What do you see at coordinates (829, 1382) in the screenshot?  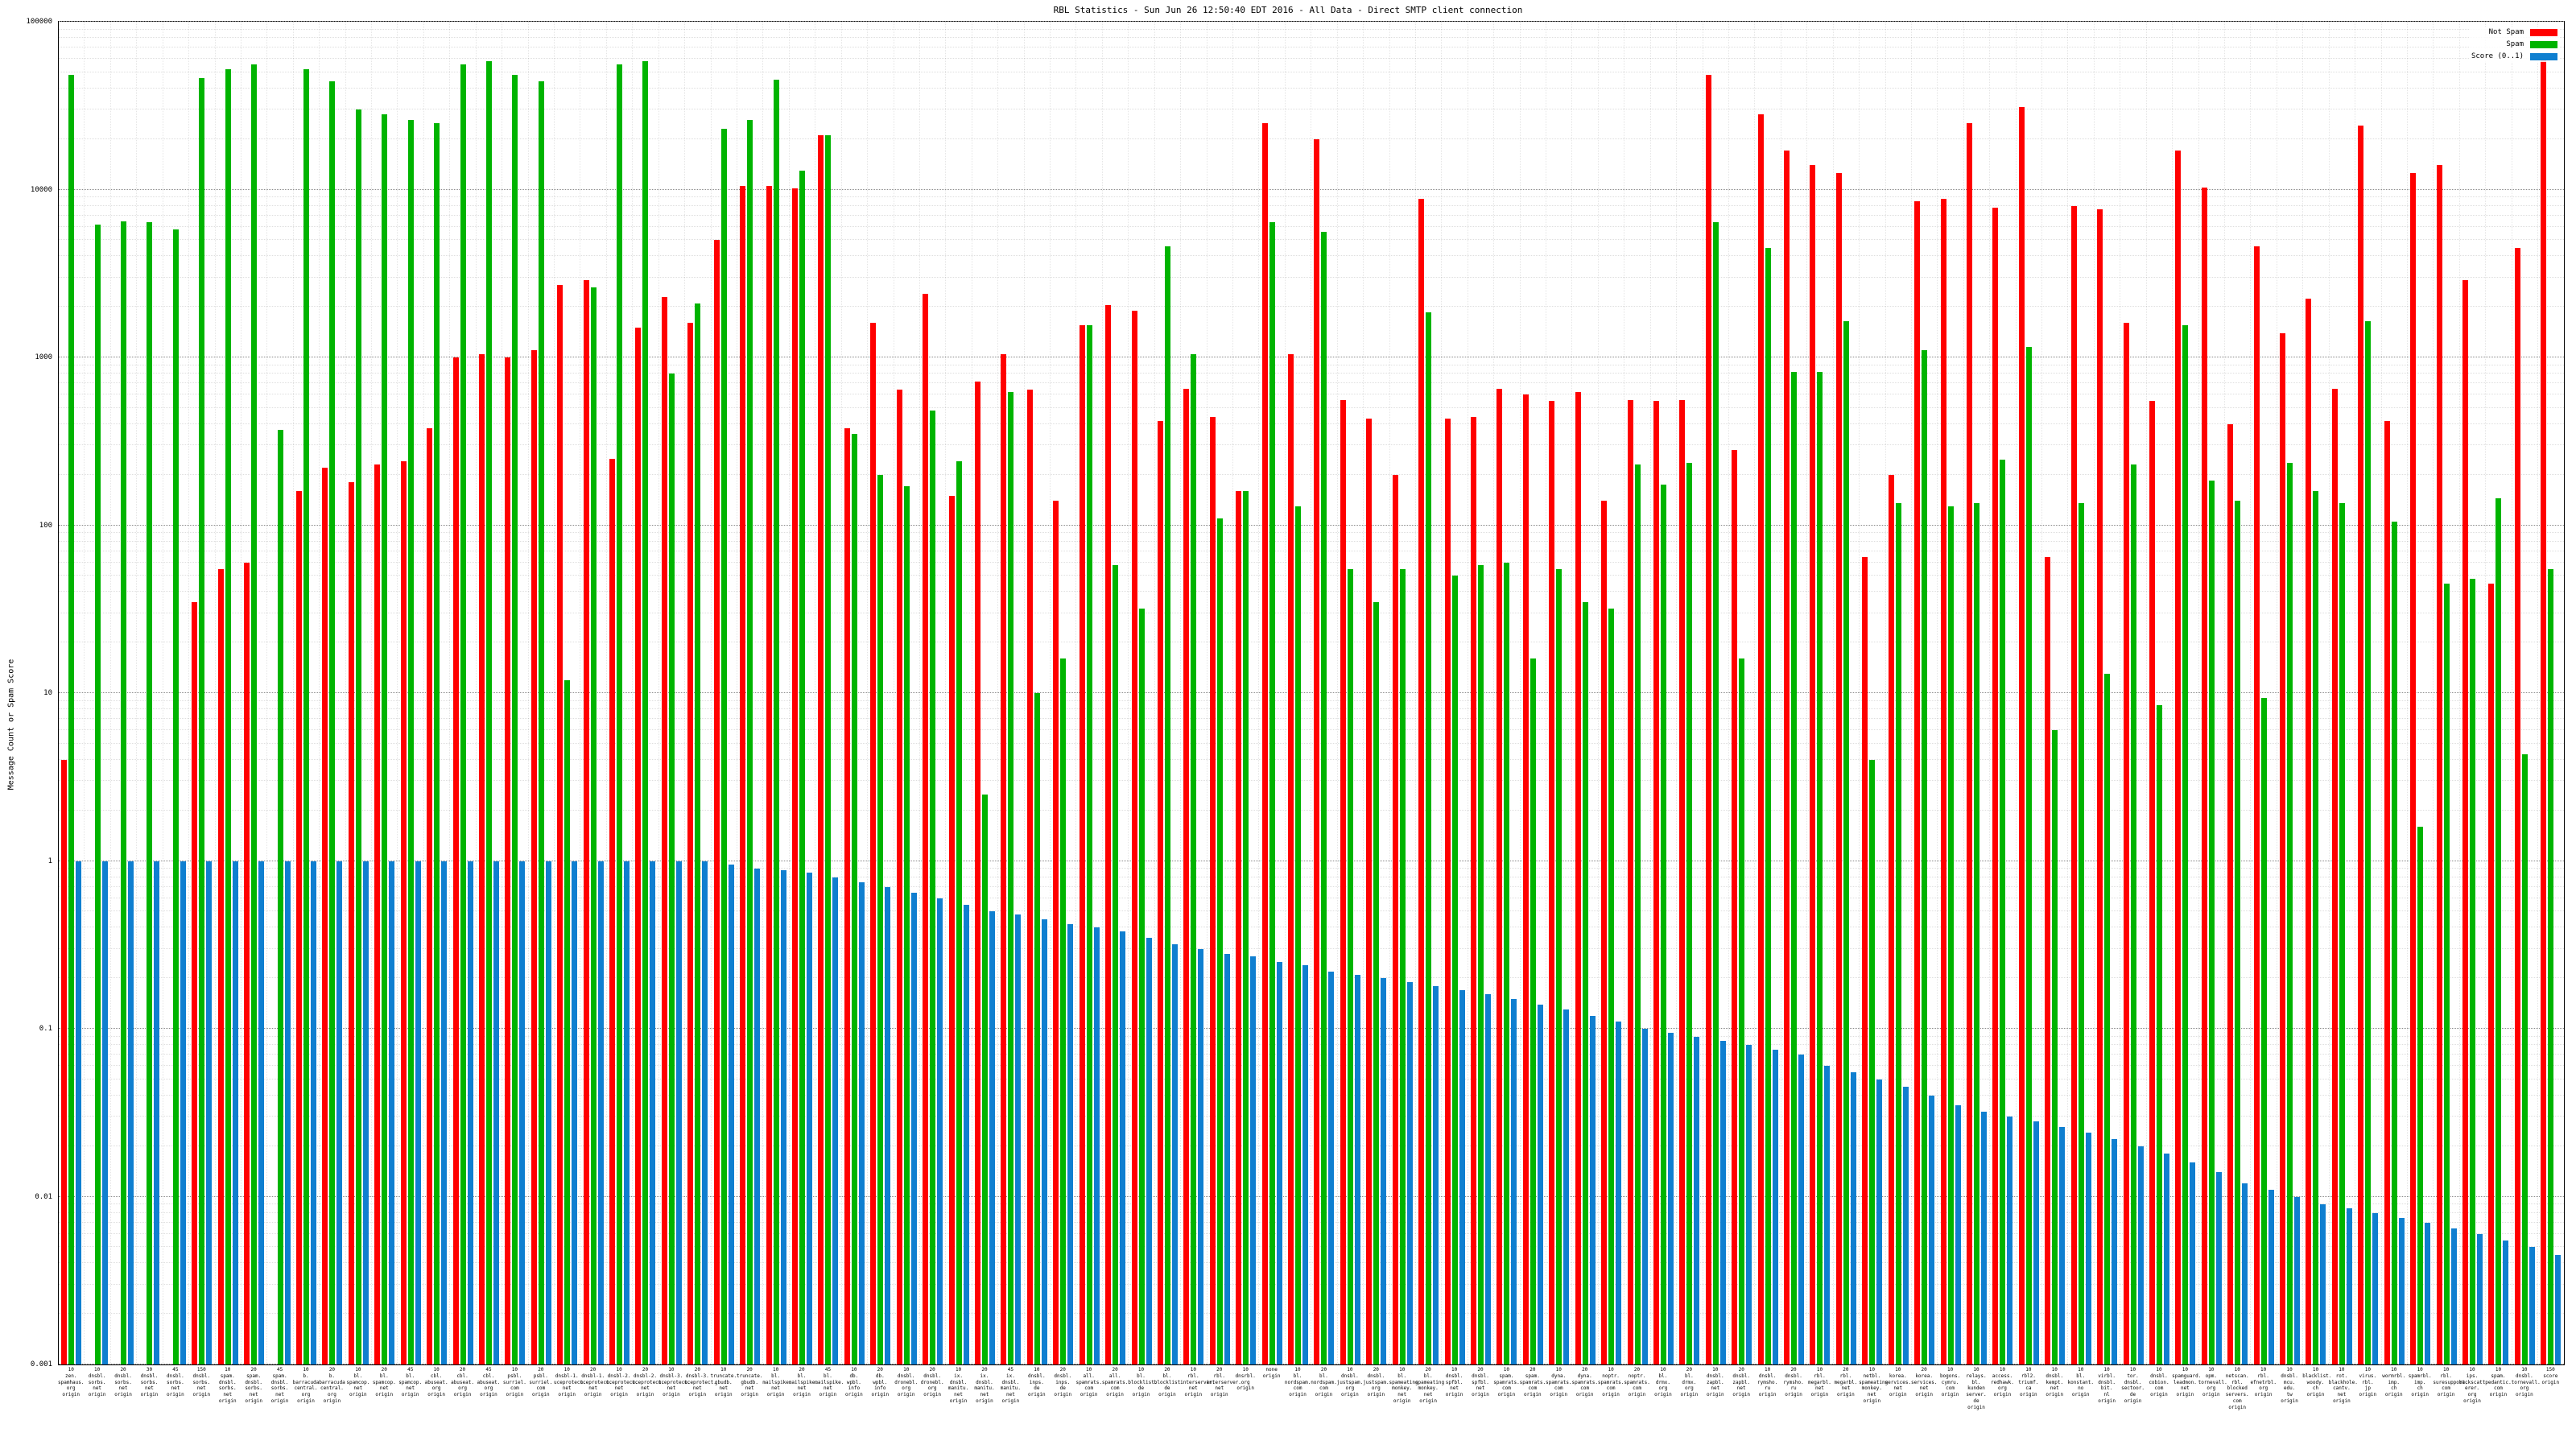 I see `x-category-label: 45 bl. mailspike. net origin` at bounding box center [829, 1382].